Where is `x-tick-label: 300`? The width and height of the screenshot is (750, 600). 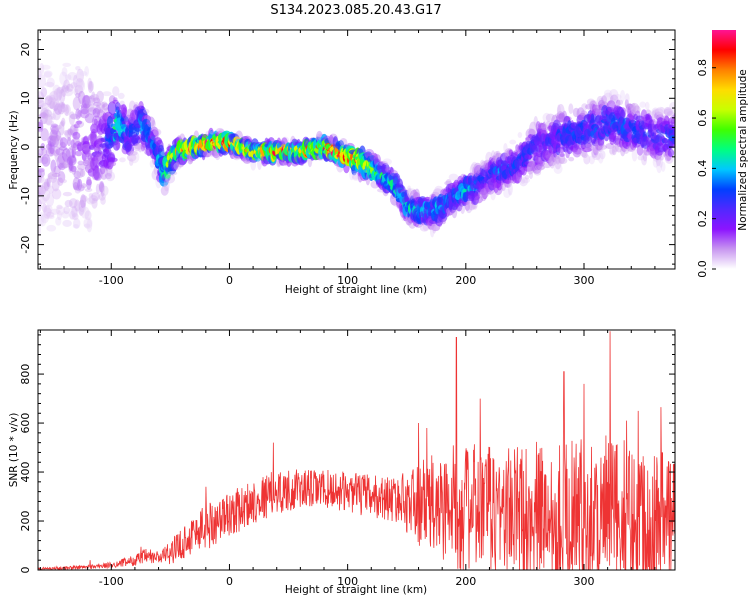
x-tick-label: 300 is located at coordinates (584, 280).